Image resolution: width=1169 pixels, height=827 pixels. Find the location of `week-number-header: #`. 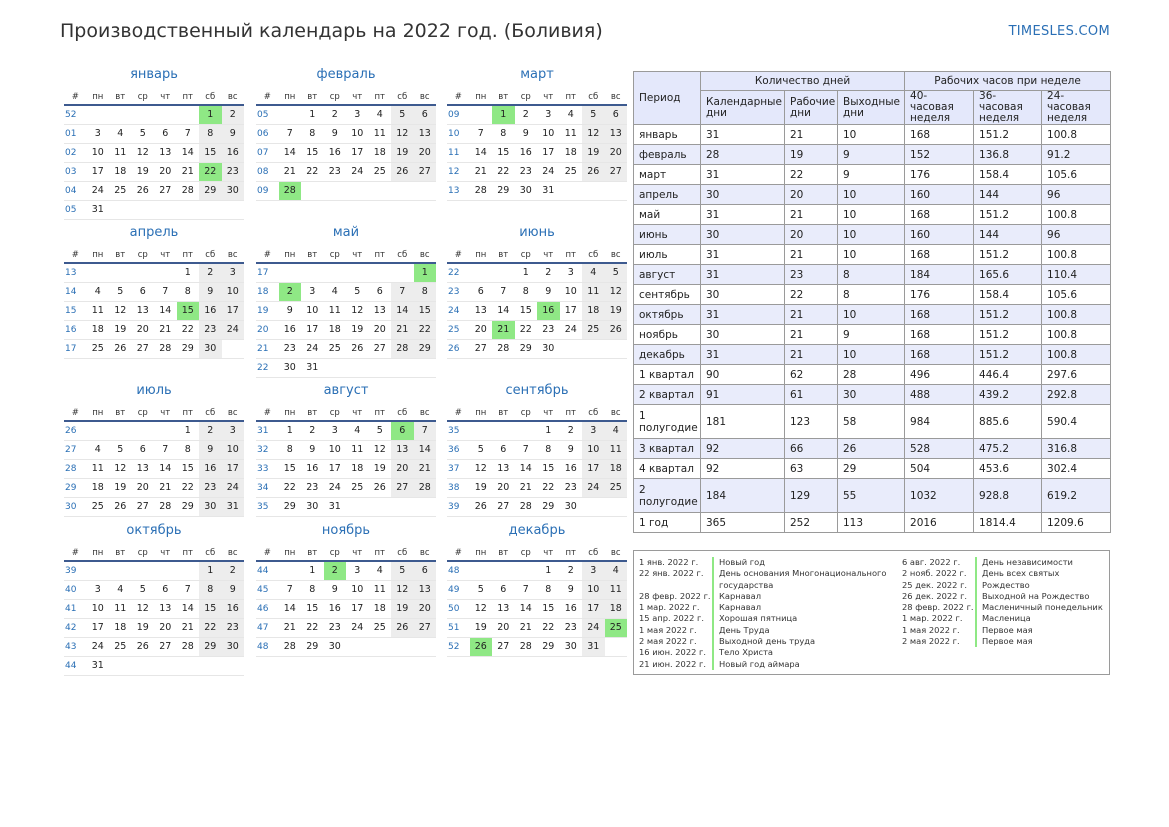

week-number-header: # is located at coordinates (75, 553).